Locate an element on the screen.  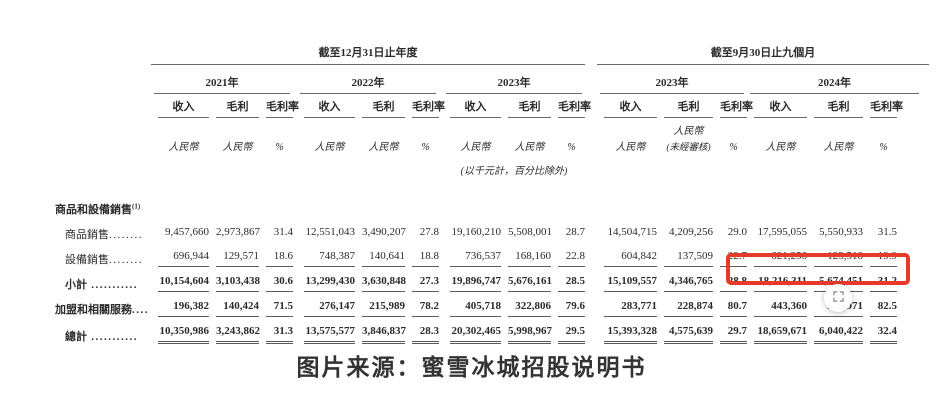
group-gap is located at coordinates (591, 135).